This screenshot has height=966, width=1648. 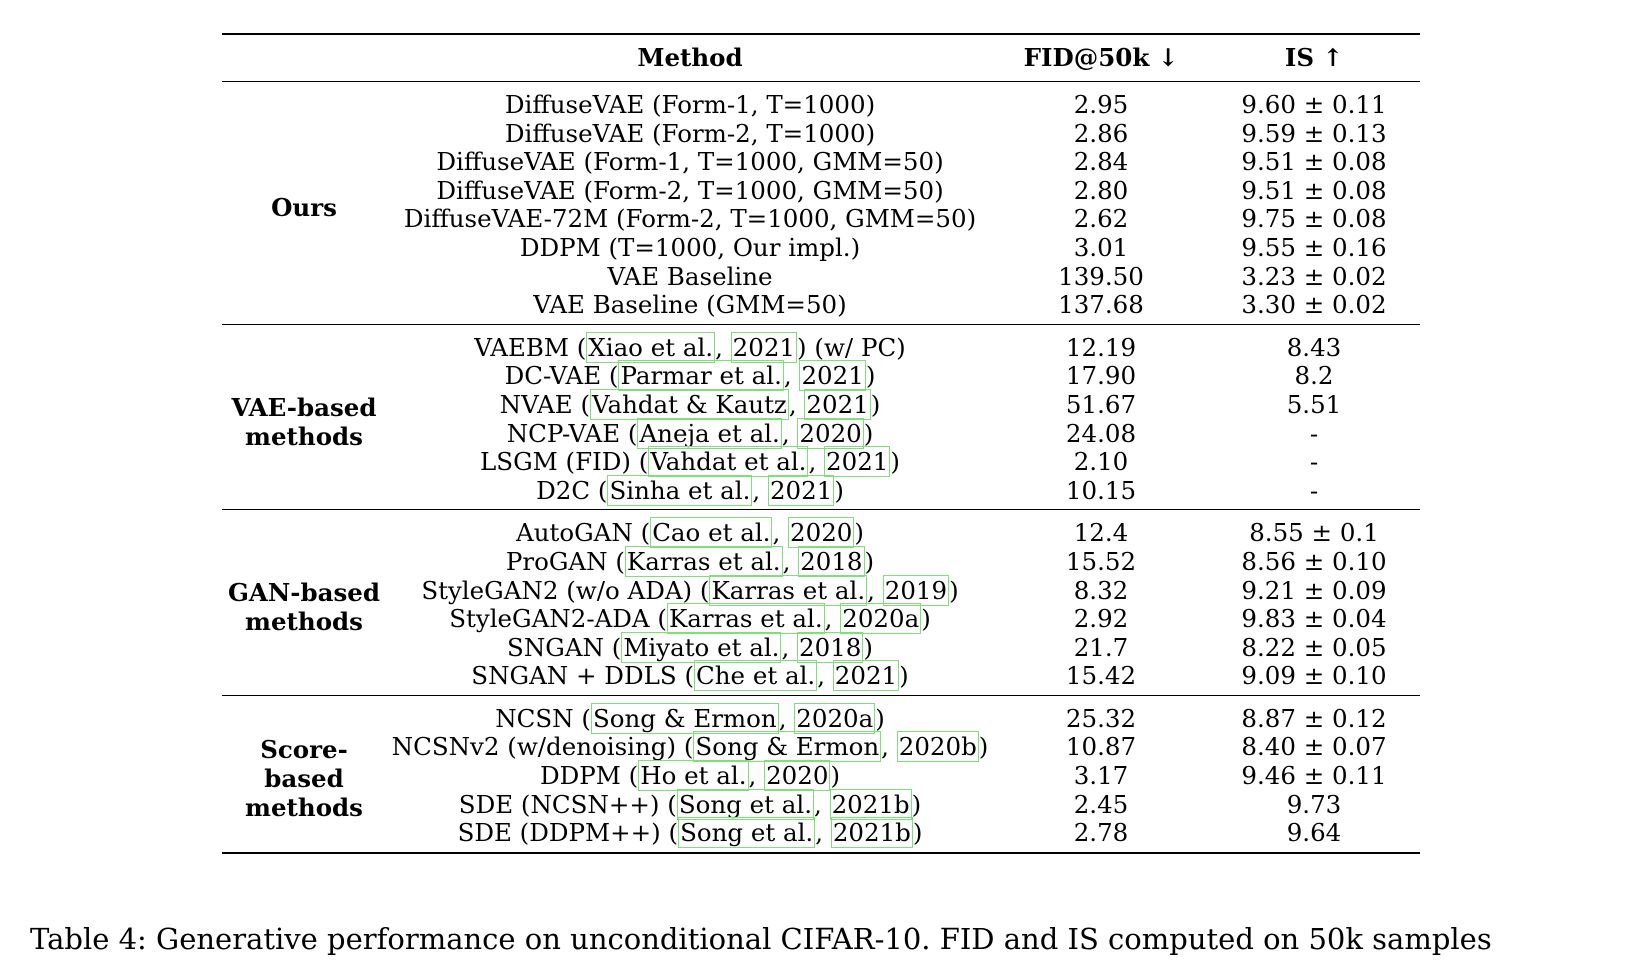 What do you see at coordinates (916, 590) in the screenshot?
I see `citation-year-link: 2019` at bounding box center [916, 590].